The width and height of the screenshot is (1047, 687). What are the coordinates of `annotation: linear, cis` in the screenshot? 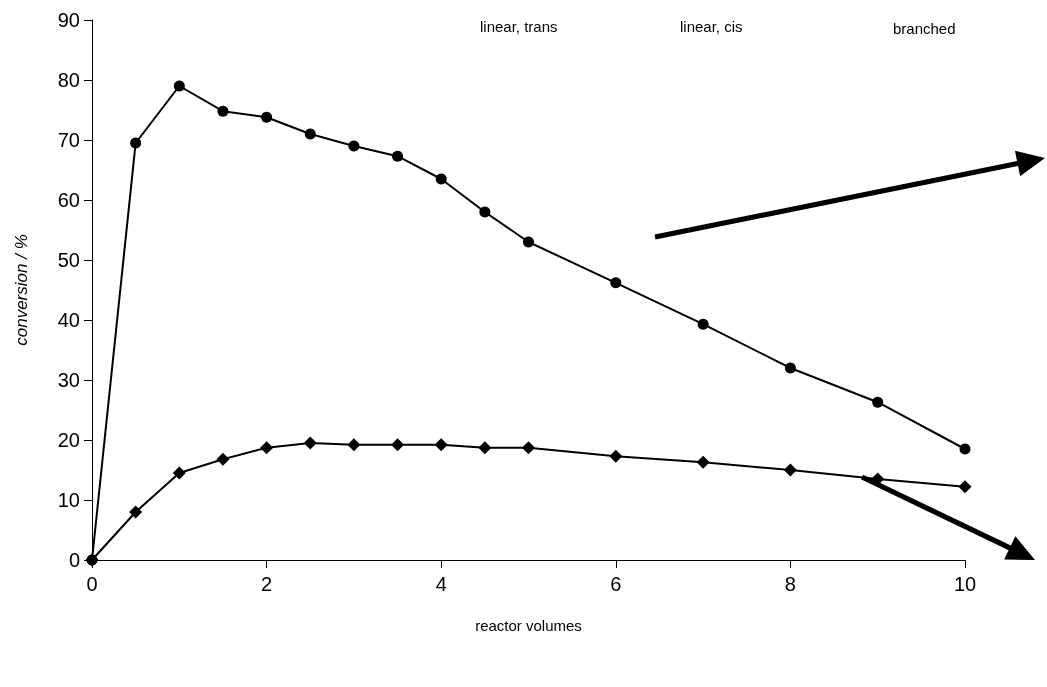 It's located at (711, 26).